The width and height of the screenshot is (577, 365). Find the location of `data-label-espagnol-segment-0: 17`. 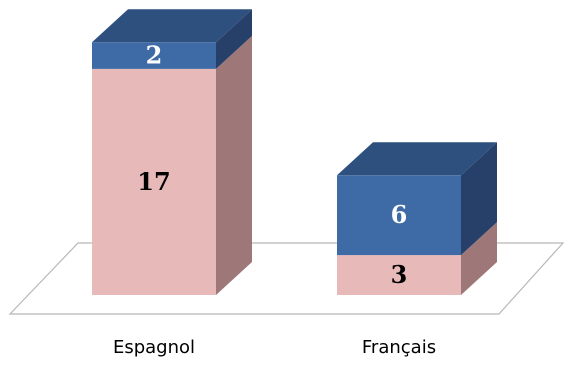

data-label-espagnol-segment-0: 17 is located at coordinates (153, 181).